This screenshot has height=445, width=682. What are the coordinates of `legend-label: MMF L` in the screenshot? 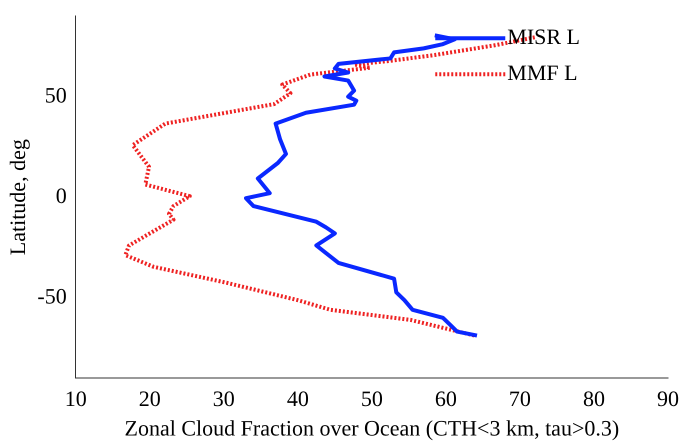 It's located at (542, 72).